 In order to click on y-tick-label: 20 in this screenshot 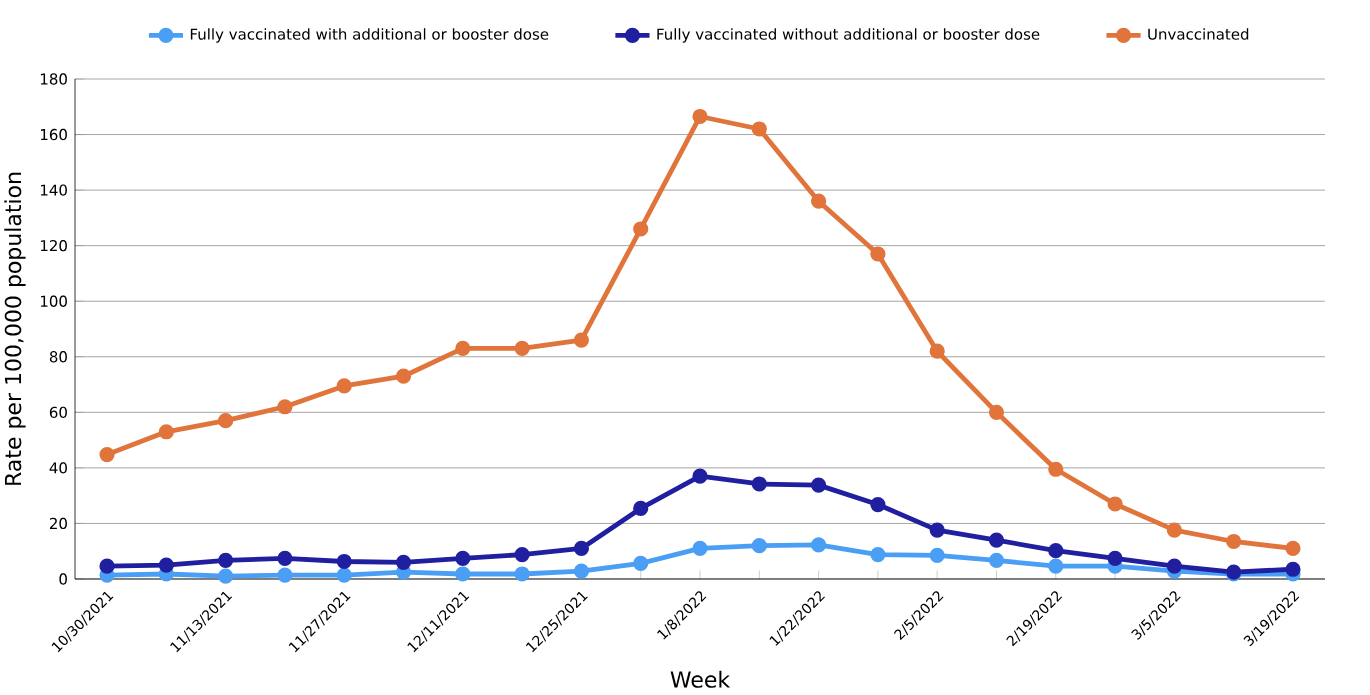, I will do `click(58, 523)`.